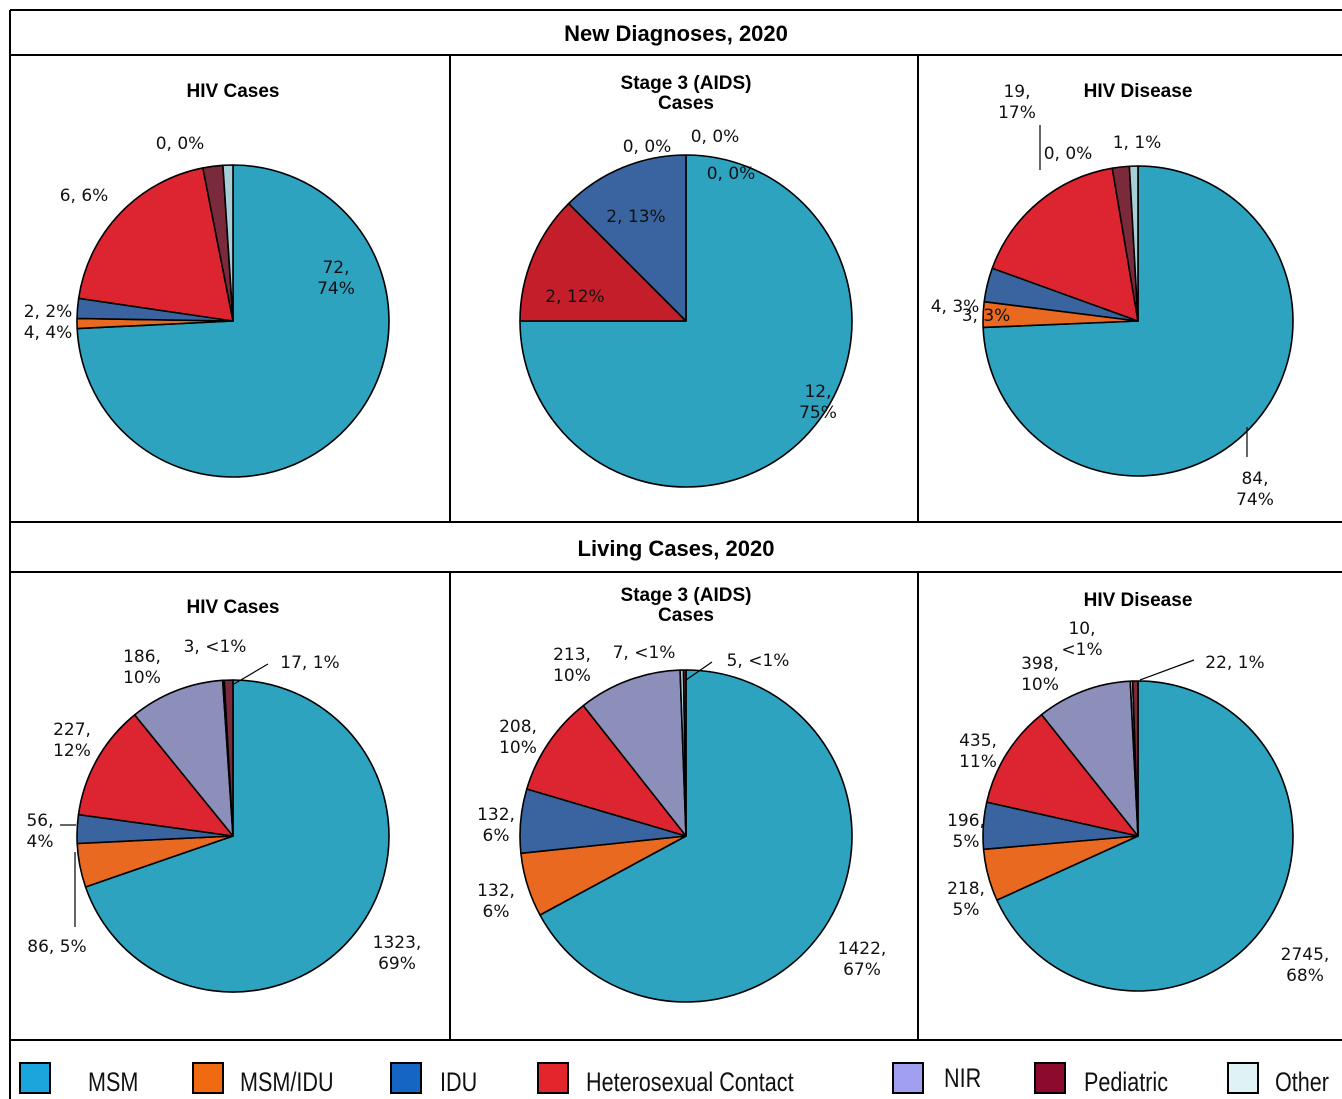 The width and height of the screenshot is (1342, 1099). I want to click on data-label-pediatric: 17, 1%, so click(309, 663).